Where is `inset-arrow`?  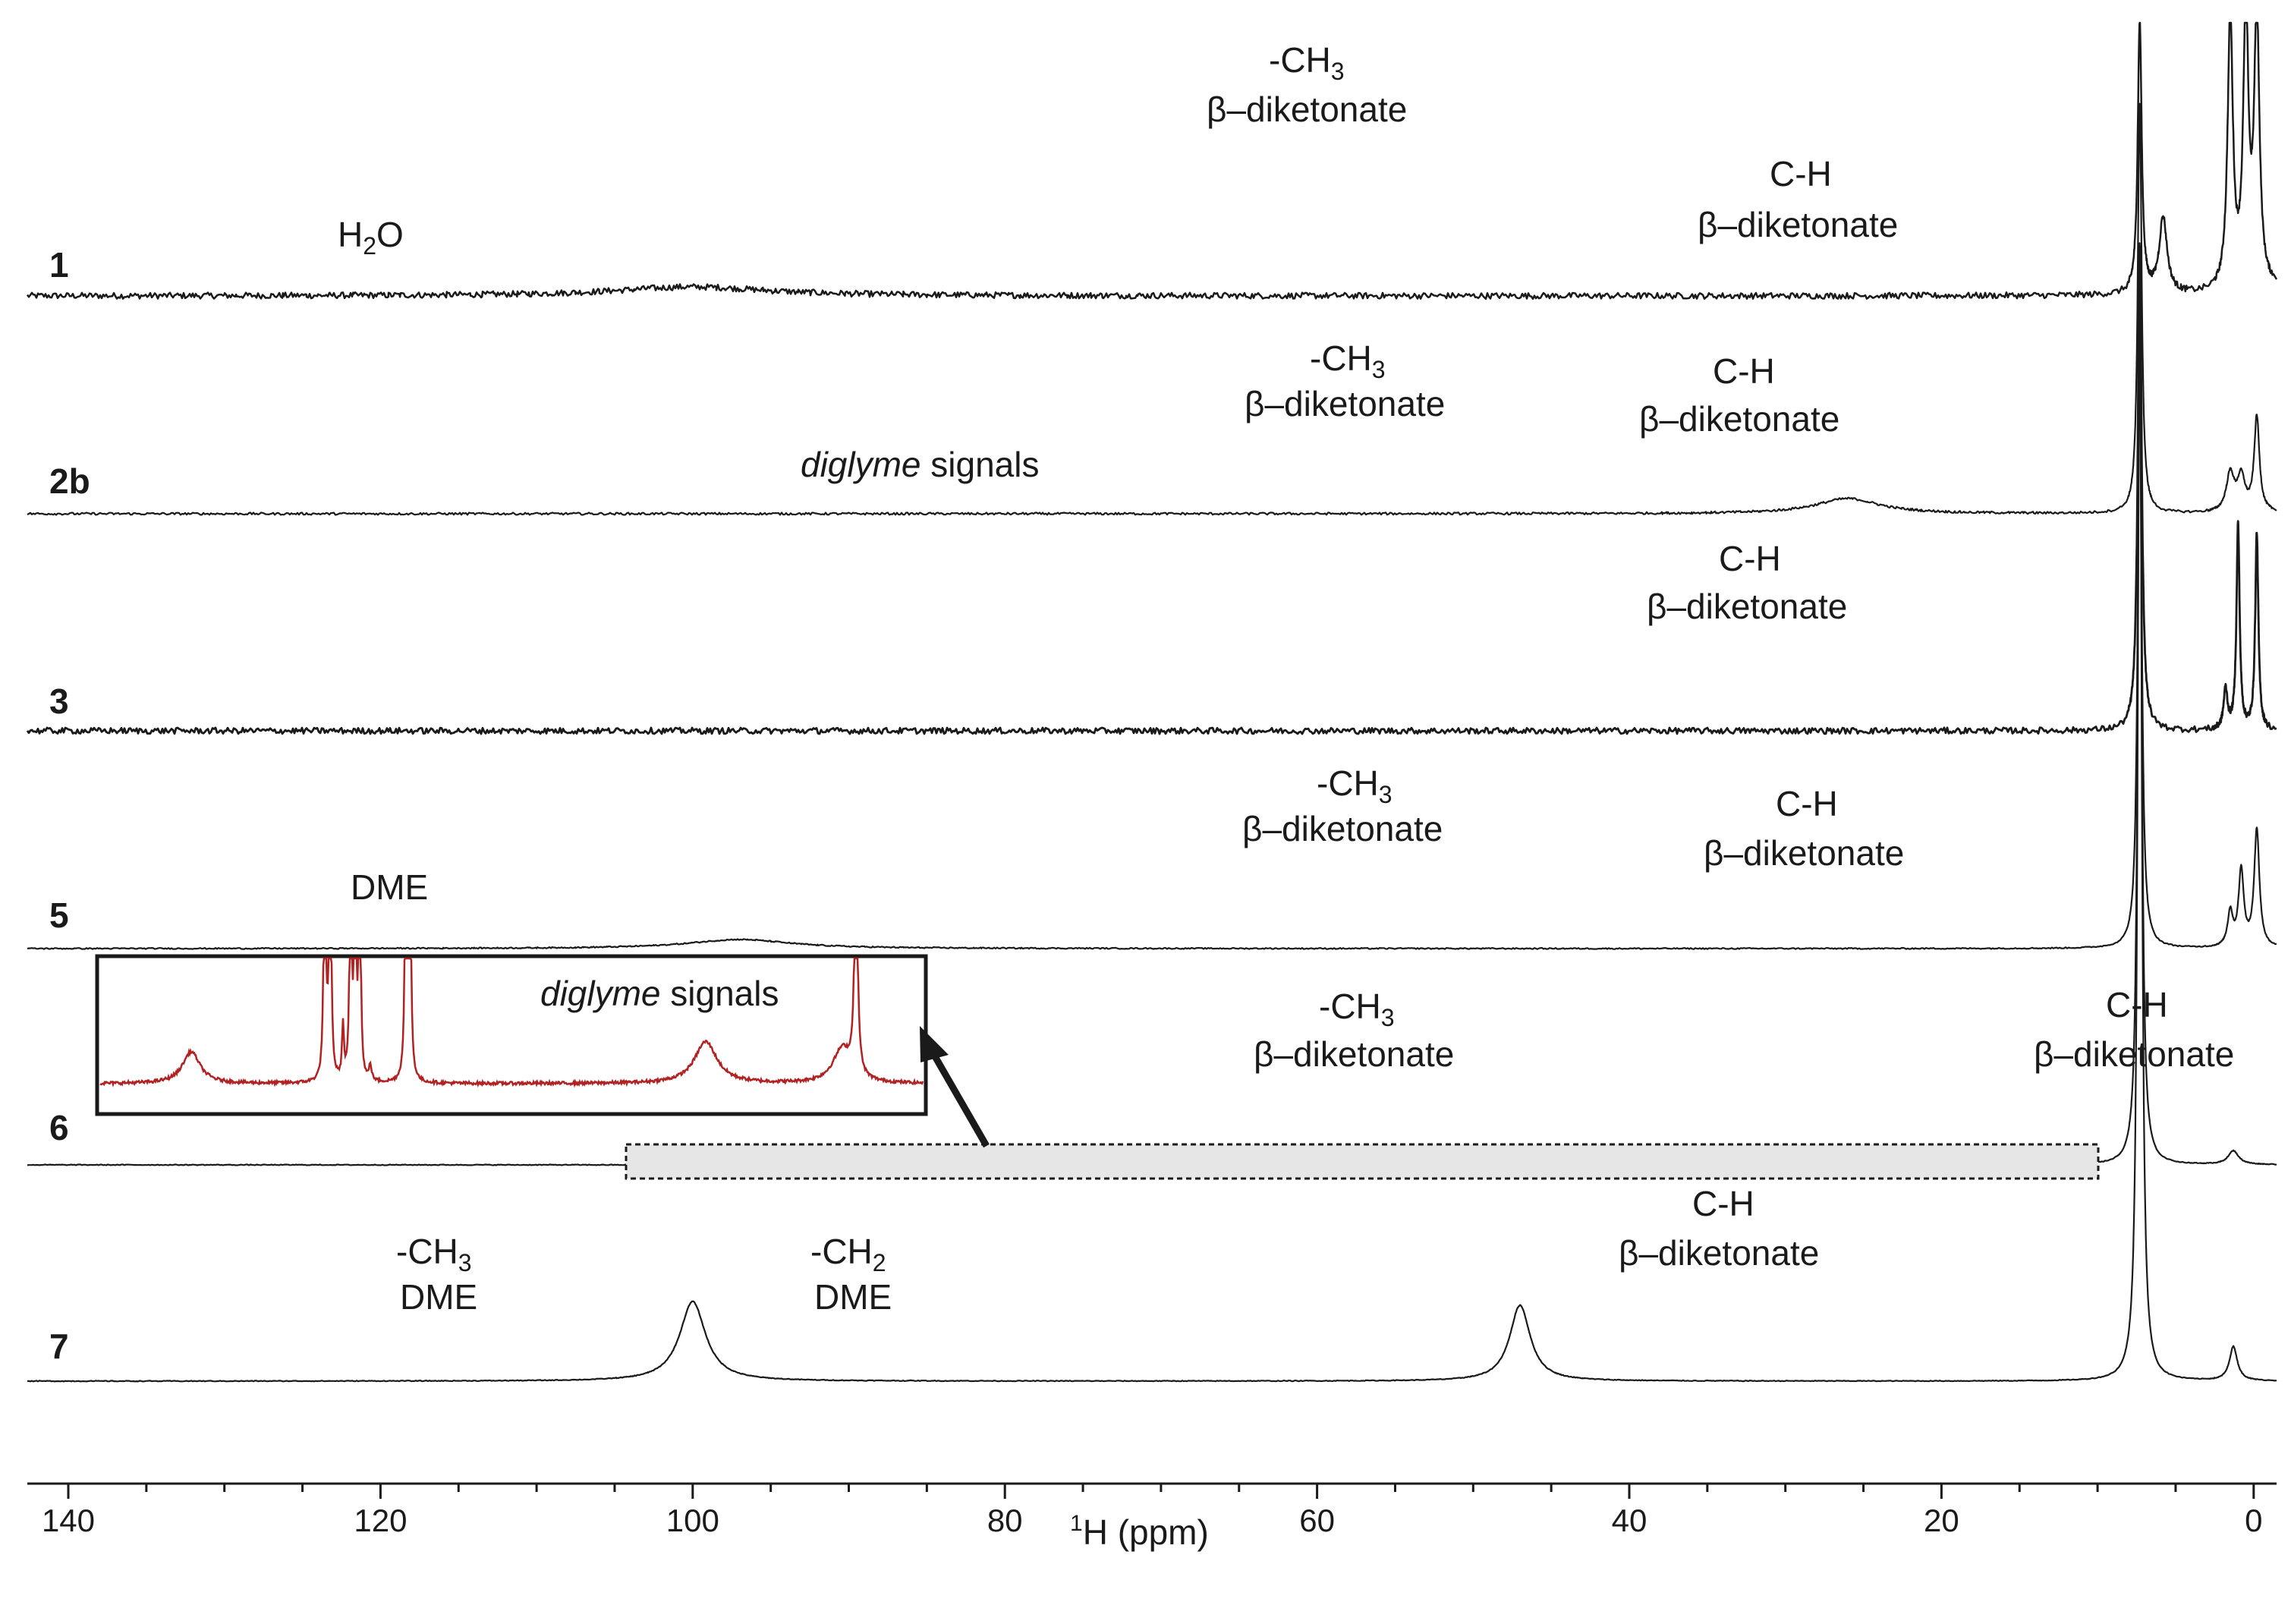 inset-arrow is located at coordinates (955, 1087).